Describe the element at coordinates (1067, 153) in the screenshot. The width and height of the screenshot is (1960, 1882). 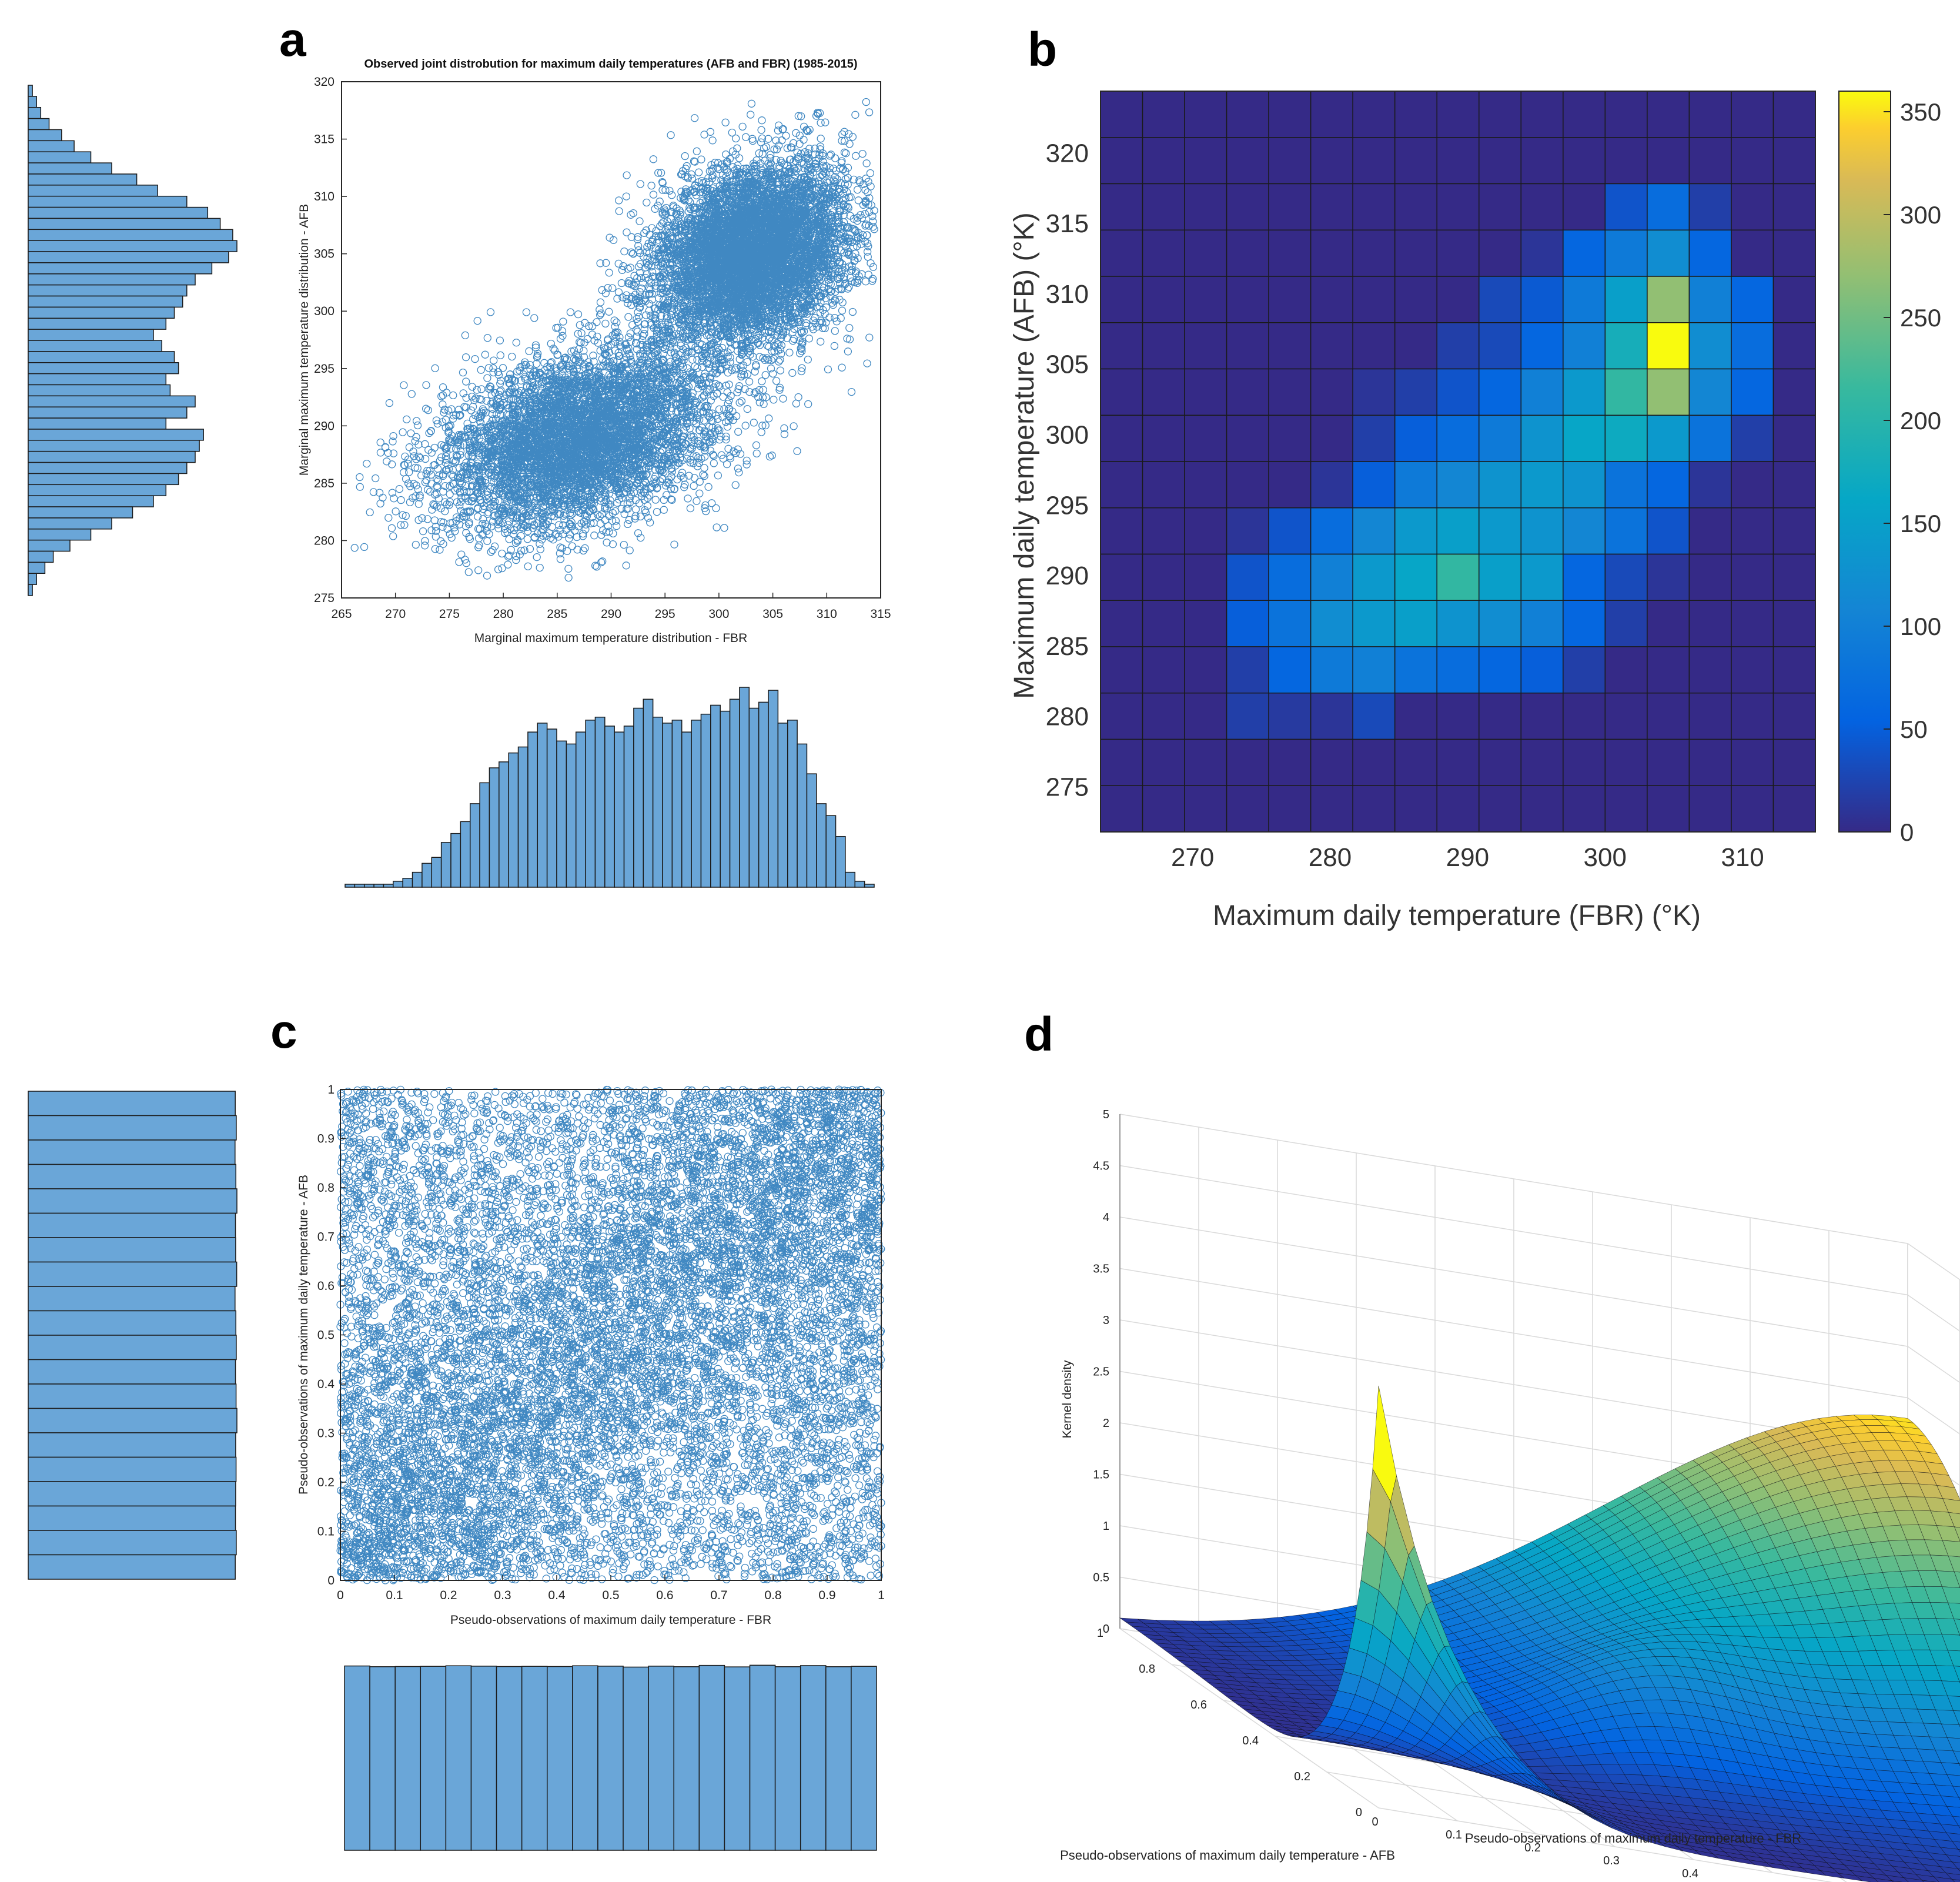
I see `y-tick-label-b: 320` at that location.